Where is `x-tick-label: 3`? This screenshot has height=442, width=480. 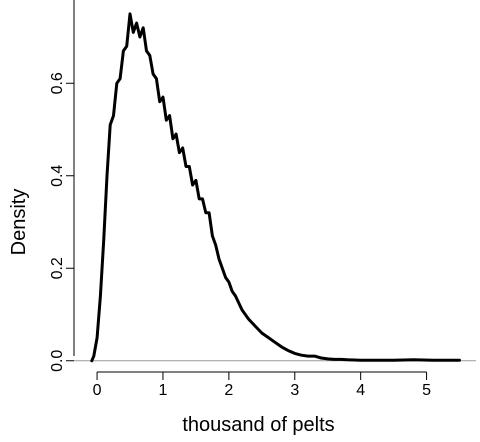
x-tick-label: 3 is located at coordinates (294, 390).